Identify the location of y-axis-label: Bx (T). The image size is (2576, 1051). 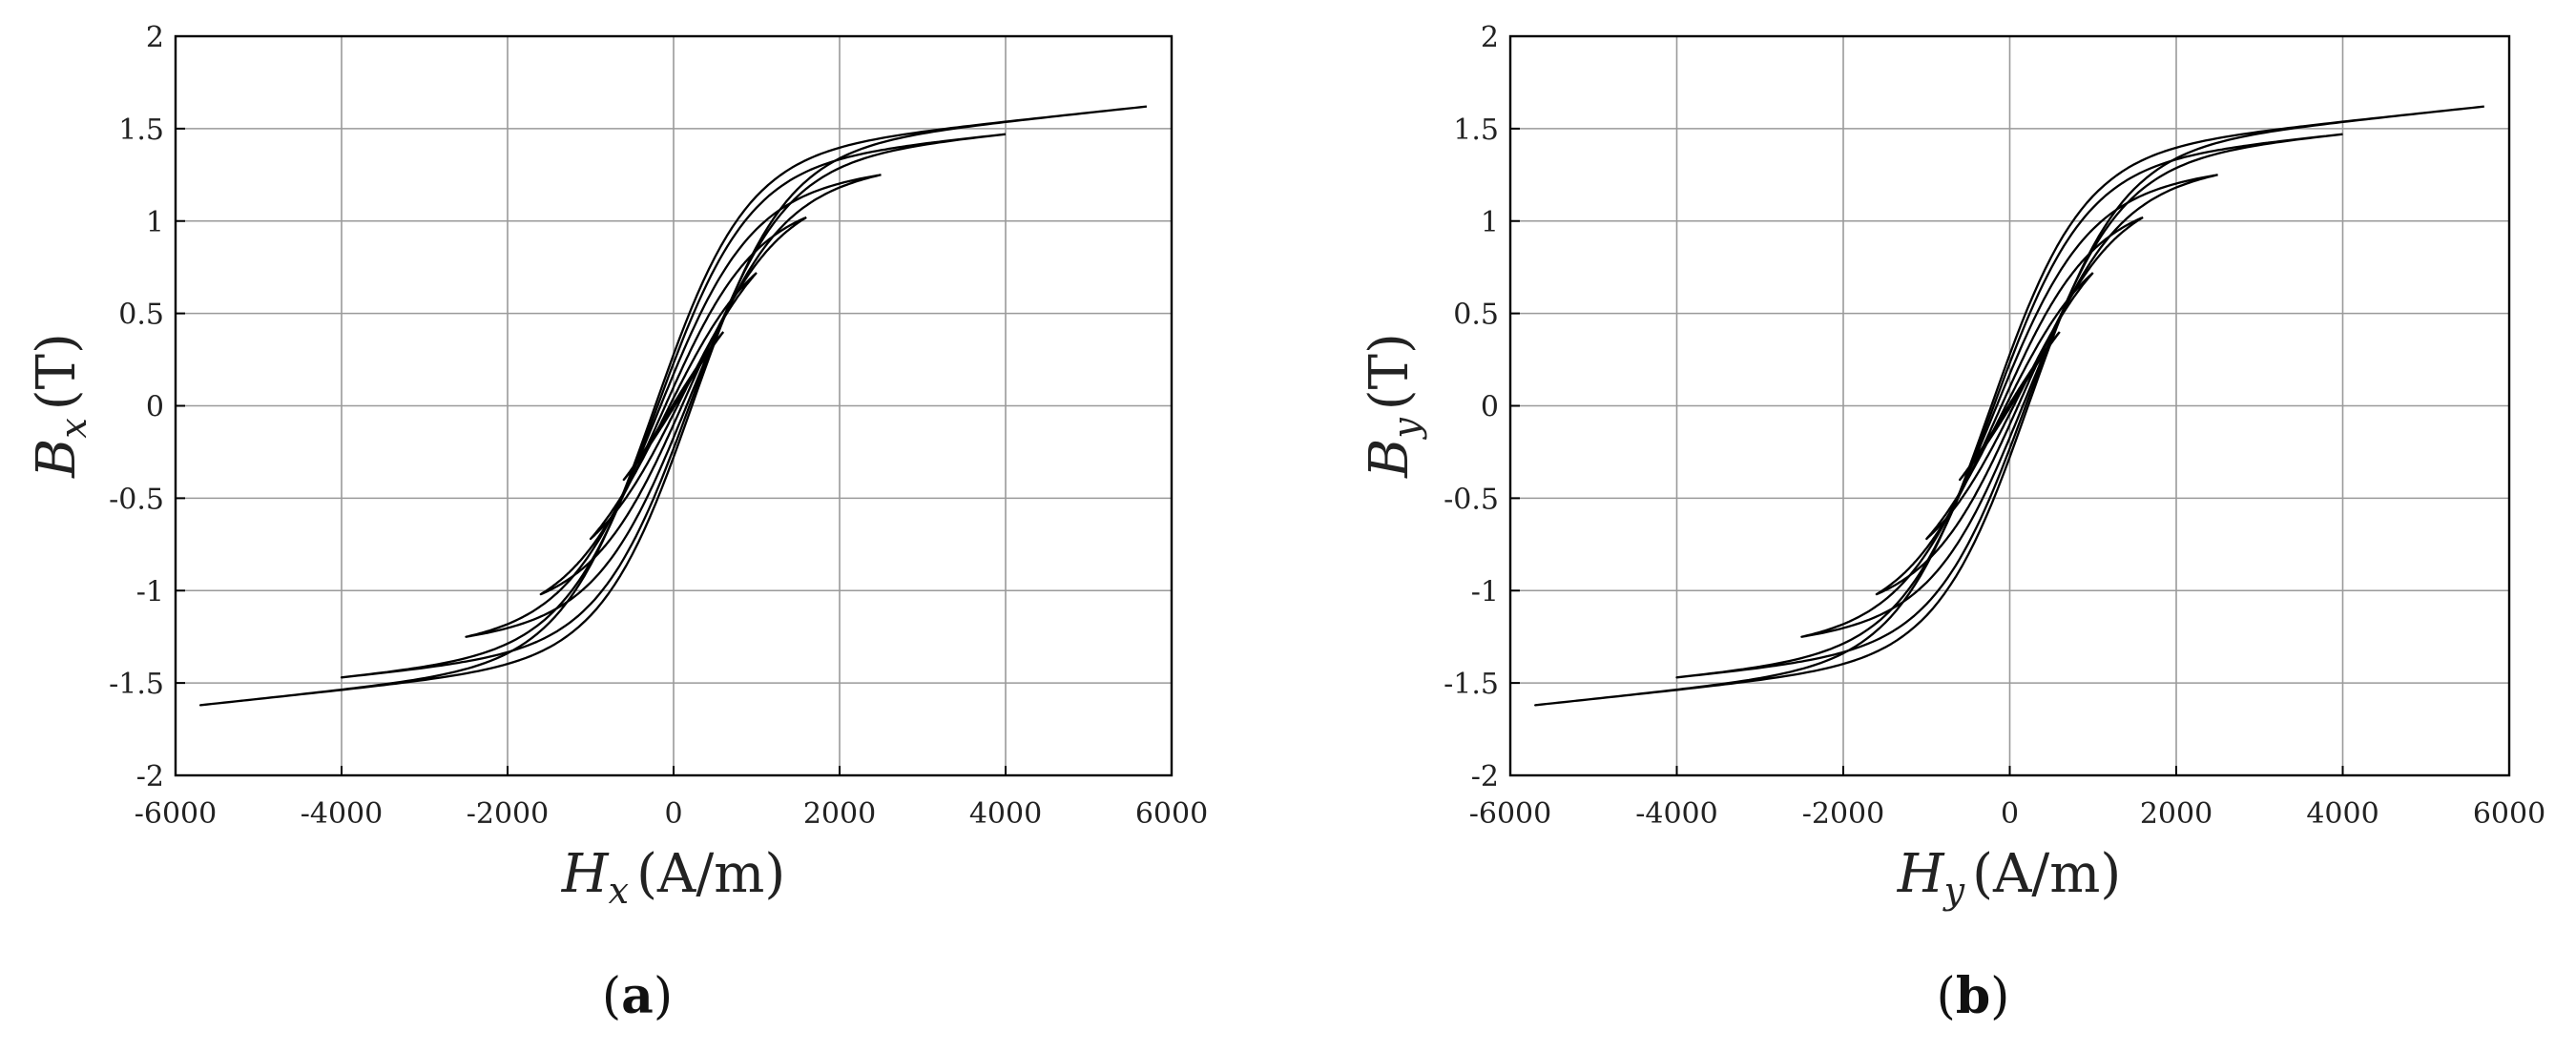
(60, 406).